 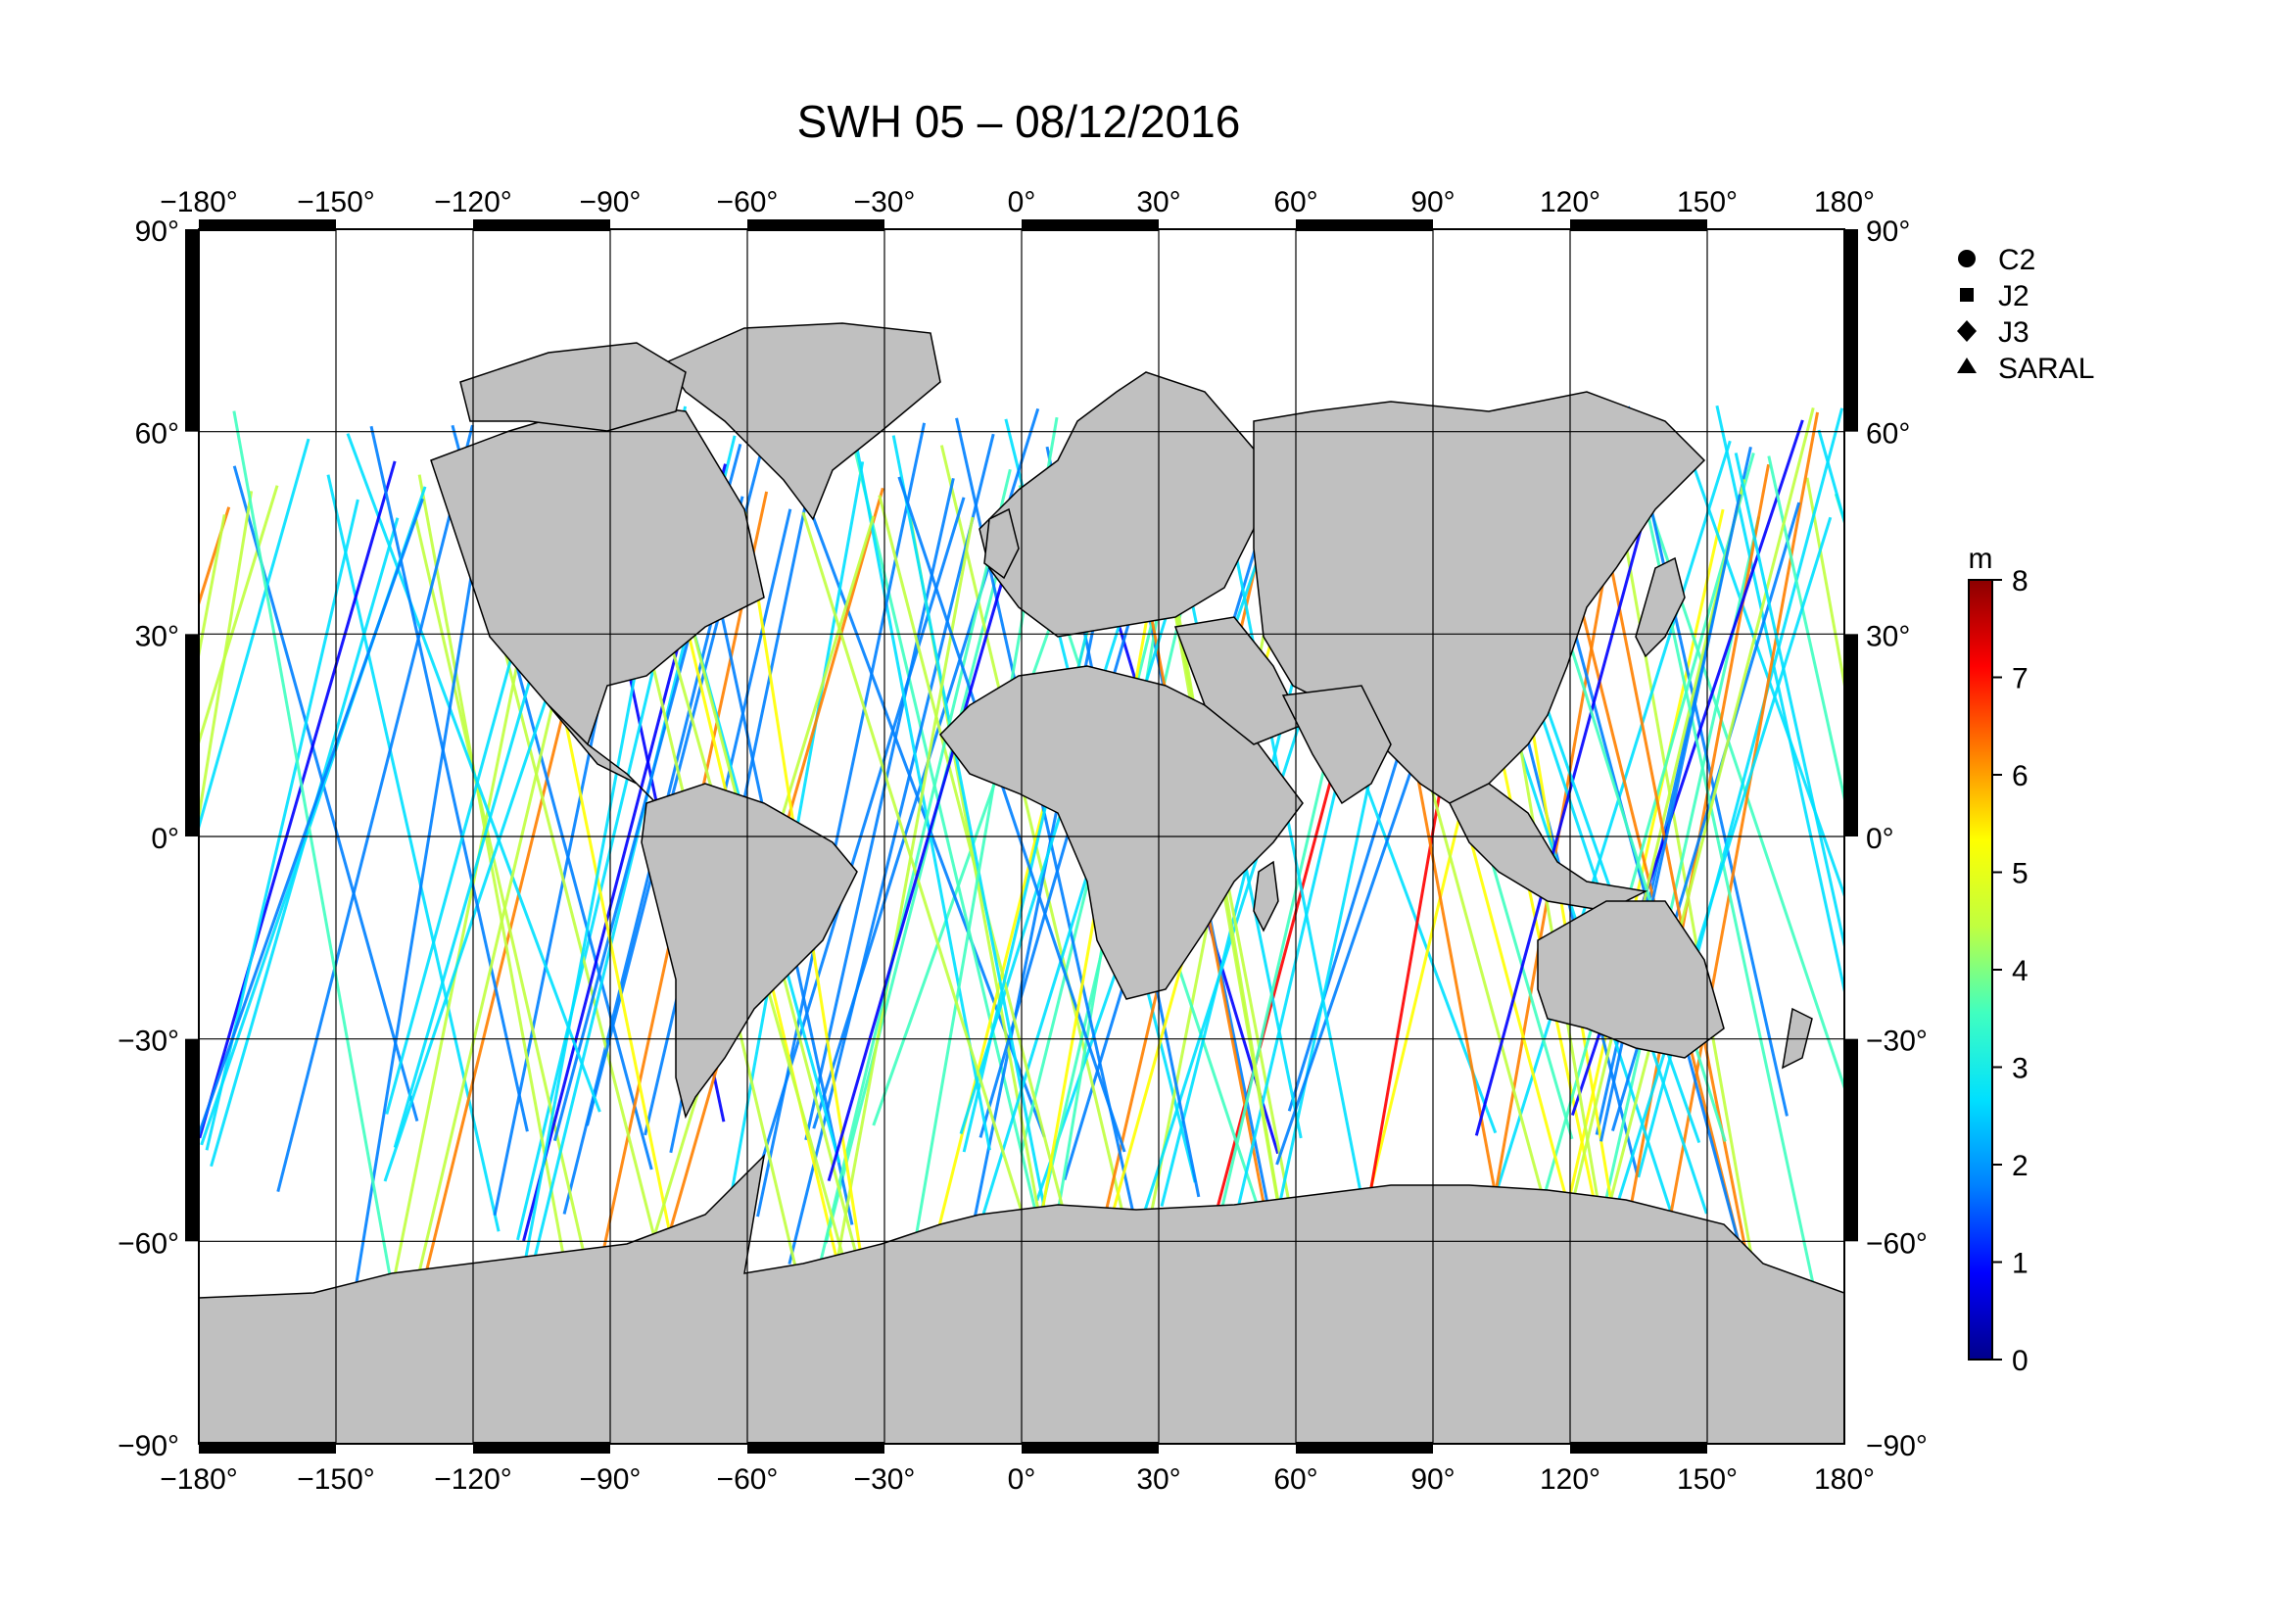 I want to click on lon-tick-label: −90°, so click(x=611, y=1479).